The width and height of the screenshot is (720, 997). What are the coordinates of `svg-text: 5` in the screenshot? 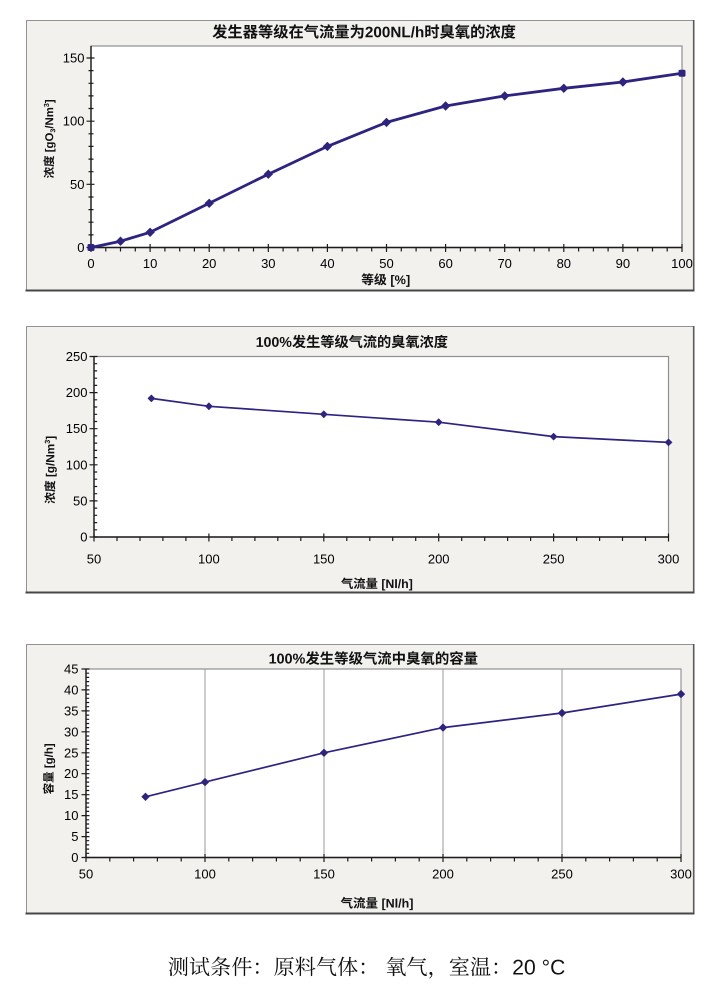 It's located at (74, 836).